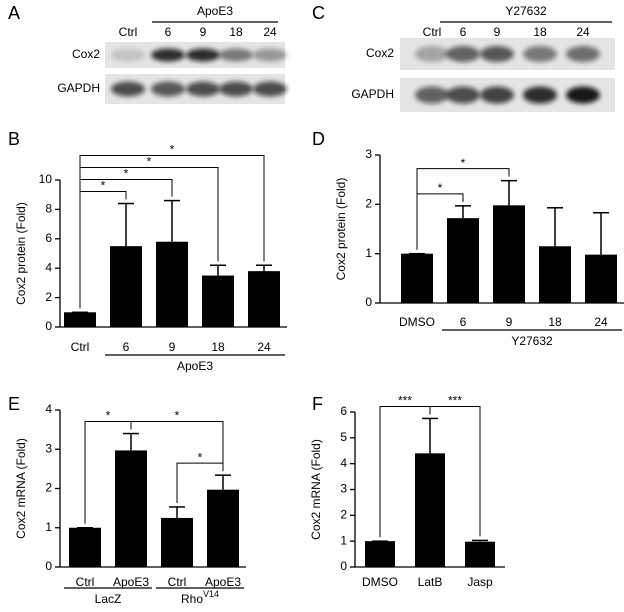 Image resolution: width=624 pixels, height=612 pixels. I want to click on lane-label: 18, so click(236, 32).